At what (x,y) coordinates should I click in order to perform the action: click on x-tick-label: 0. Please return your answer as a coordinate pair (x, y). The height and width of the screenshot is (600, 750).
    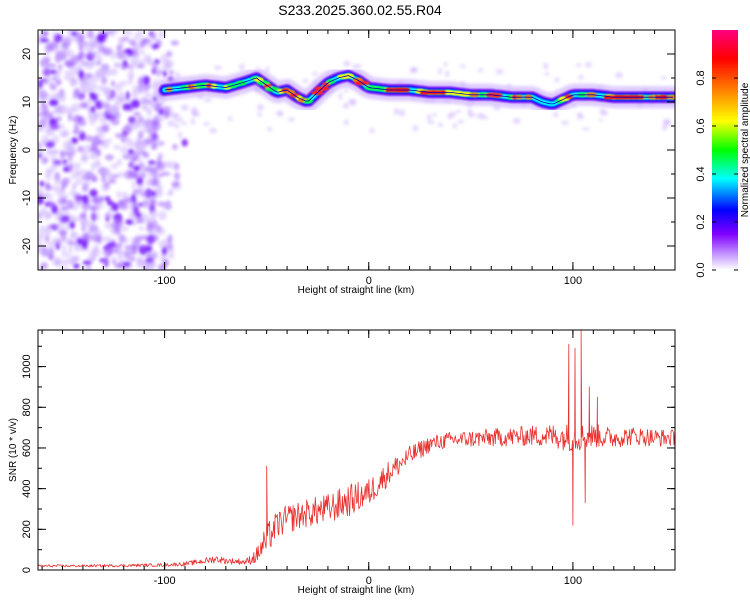
    Looking at the image, I should click on (369, 581).